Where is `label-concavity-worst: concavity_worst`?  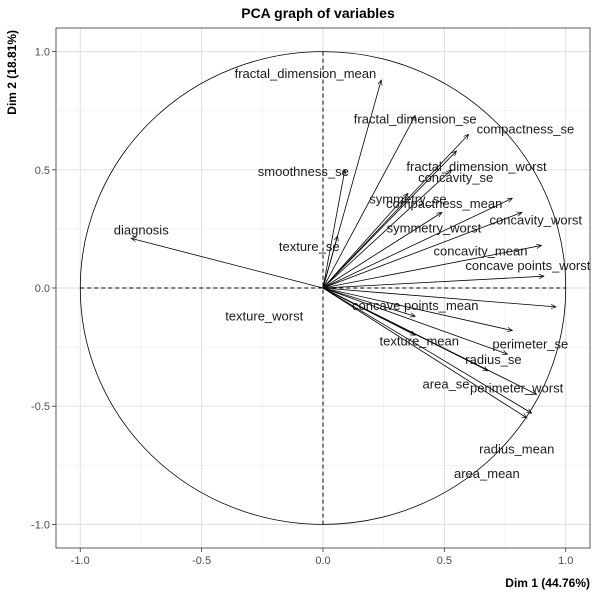 label-concavity-worst: concavity_worst is located at coordinates (536, 219).